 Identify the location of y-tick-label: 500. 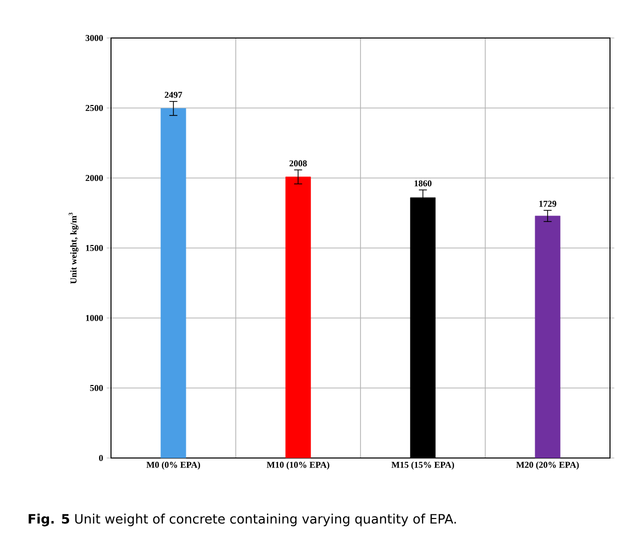
(96, 388).